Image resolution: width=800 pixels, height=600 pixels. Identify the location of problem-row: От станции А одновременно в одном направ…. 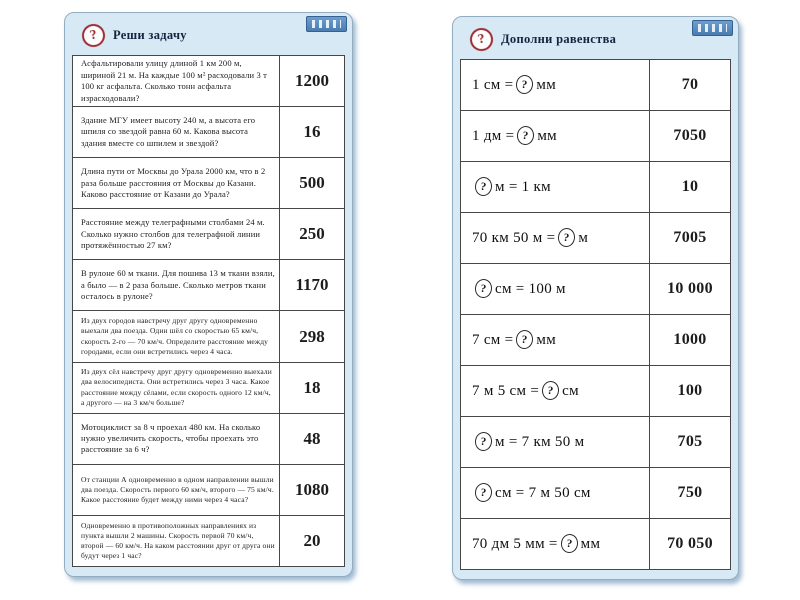
(208, 489).